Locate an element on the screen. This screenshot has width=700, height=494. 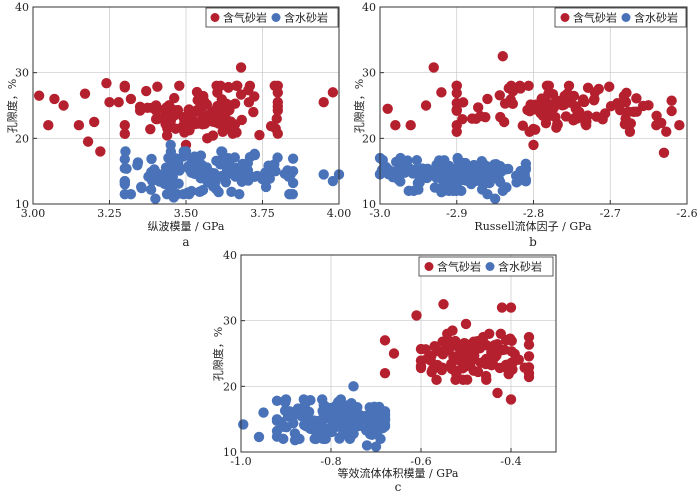
panel-b-points is located at coordinates (529, 127).